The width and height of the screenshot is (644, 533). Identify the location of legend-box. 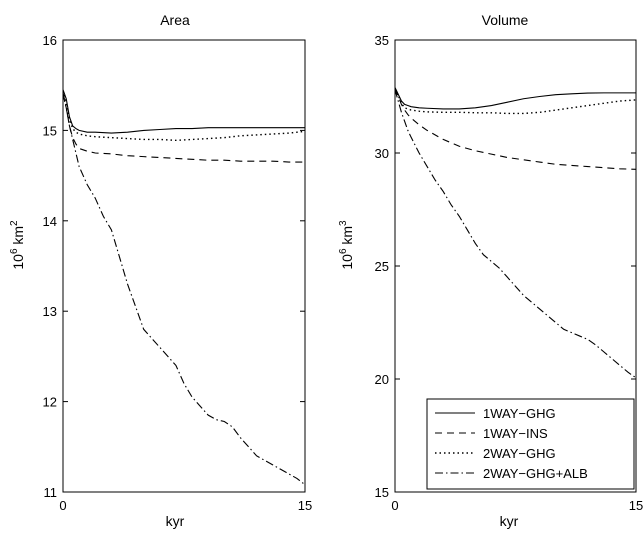
(530, 444).